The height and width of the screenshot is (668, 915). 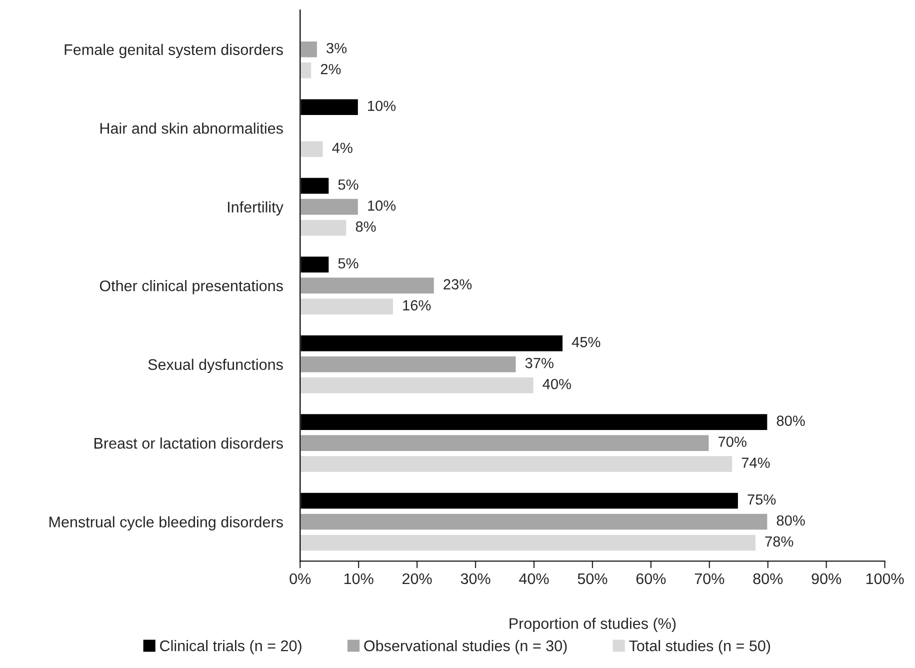 I want to click on data-label: 40%, so click(x=556, y=384).